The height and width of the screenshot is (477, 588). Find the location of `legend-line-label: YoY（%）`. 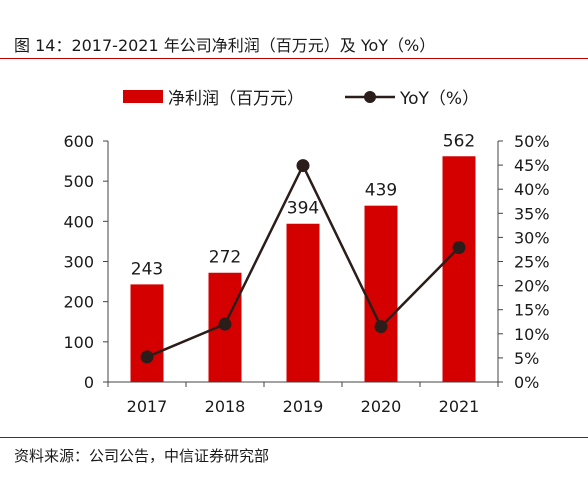

legend-line-label: YoY（%） is located at coordinates (439, 99).